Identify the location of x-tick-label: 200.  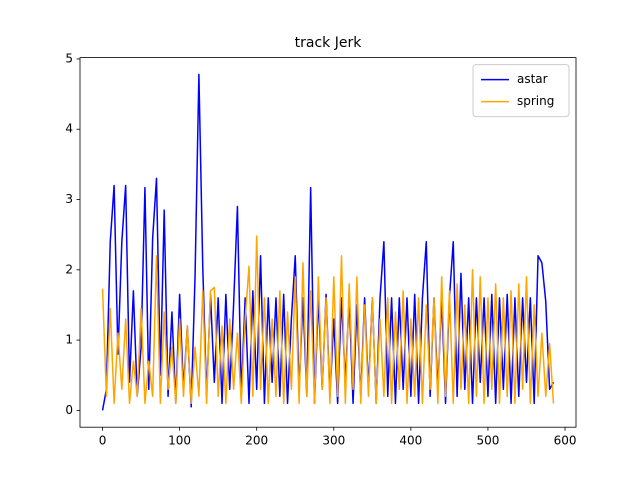
(256, 441).